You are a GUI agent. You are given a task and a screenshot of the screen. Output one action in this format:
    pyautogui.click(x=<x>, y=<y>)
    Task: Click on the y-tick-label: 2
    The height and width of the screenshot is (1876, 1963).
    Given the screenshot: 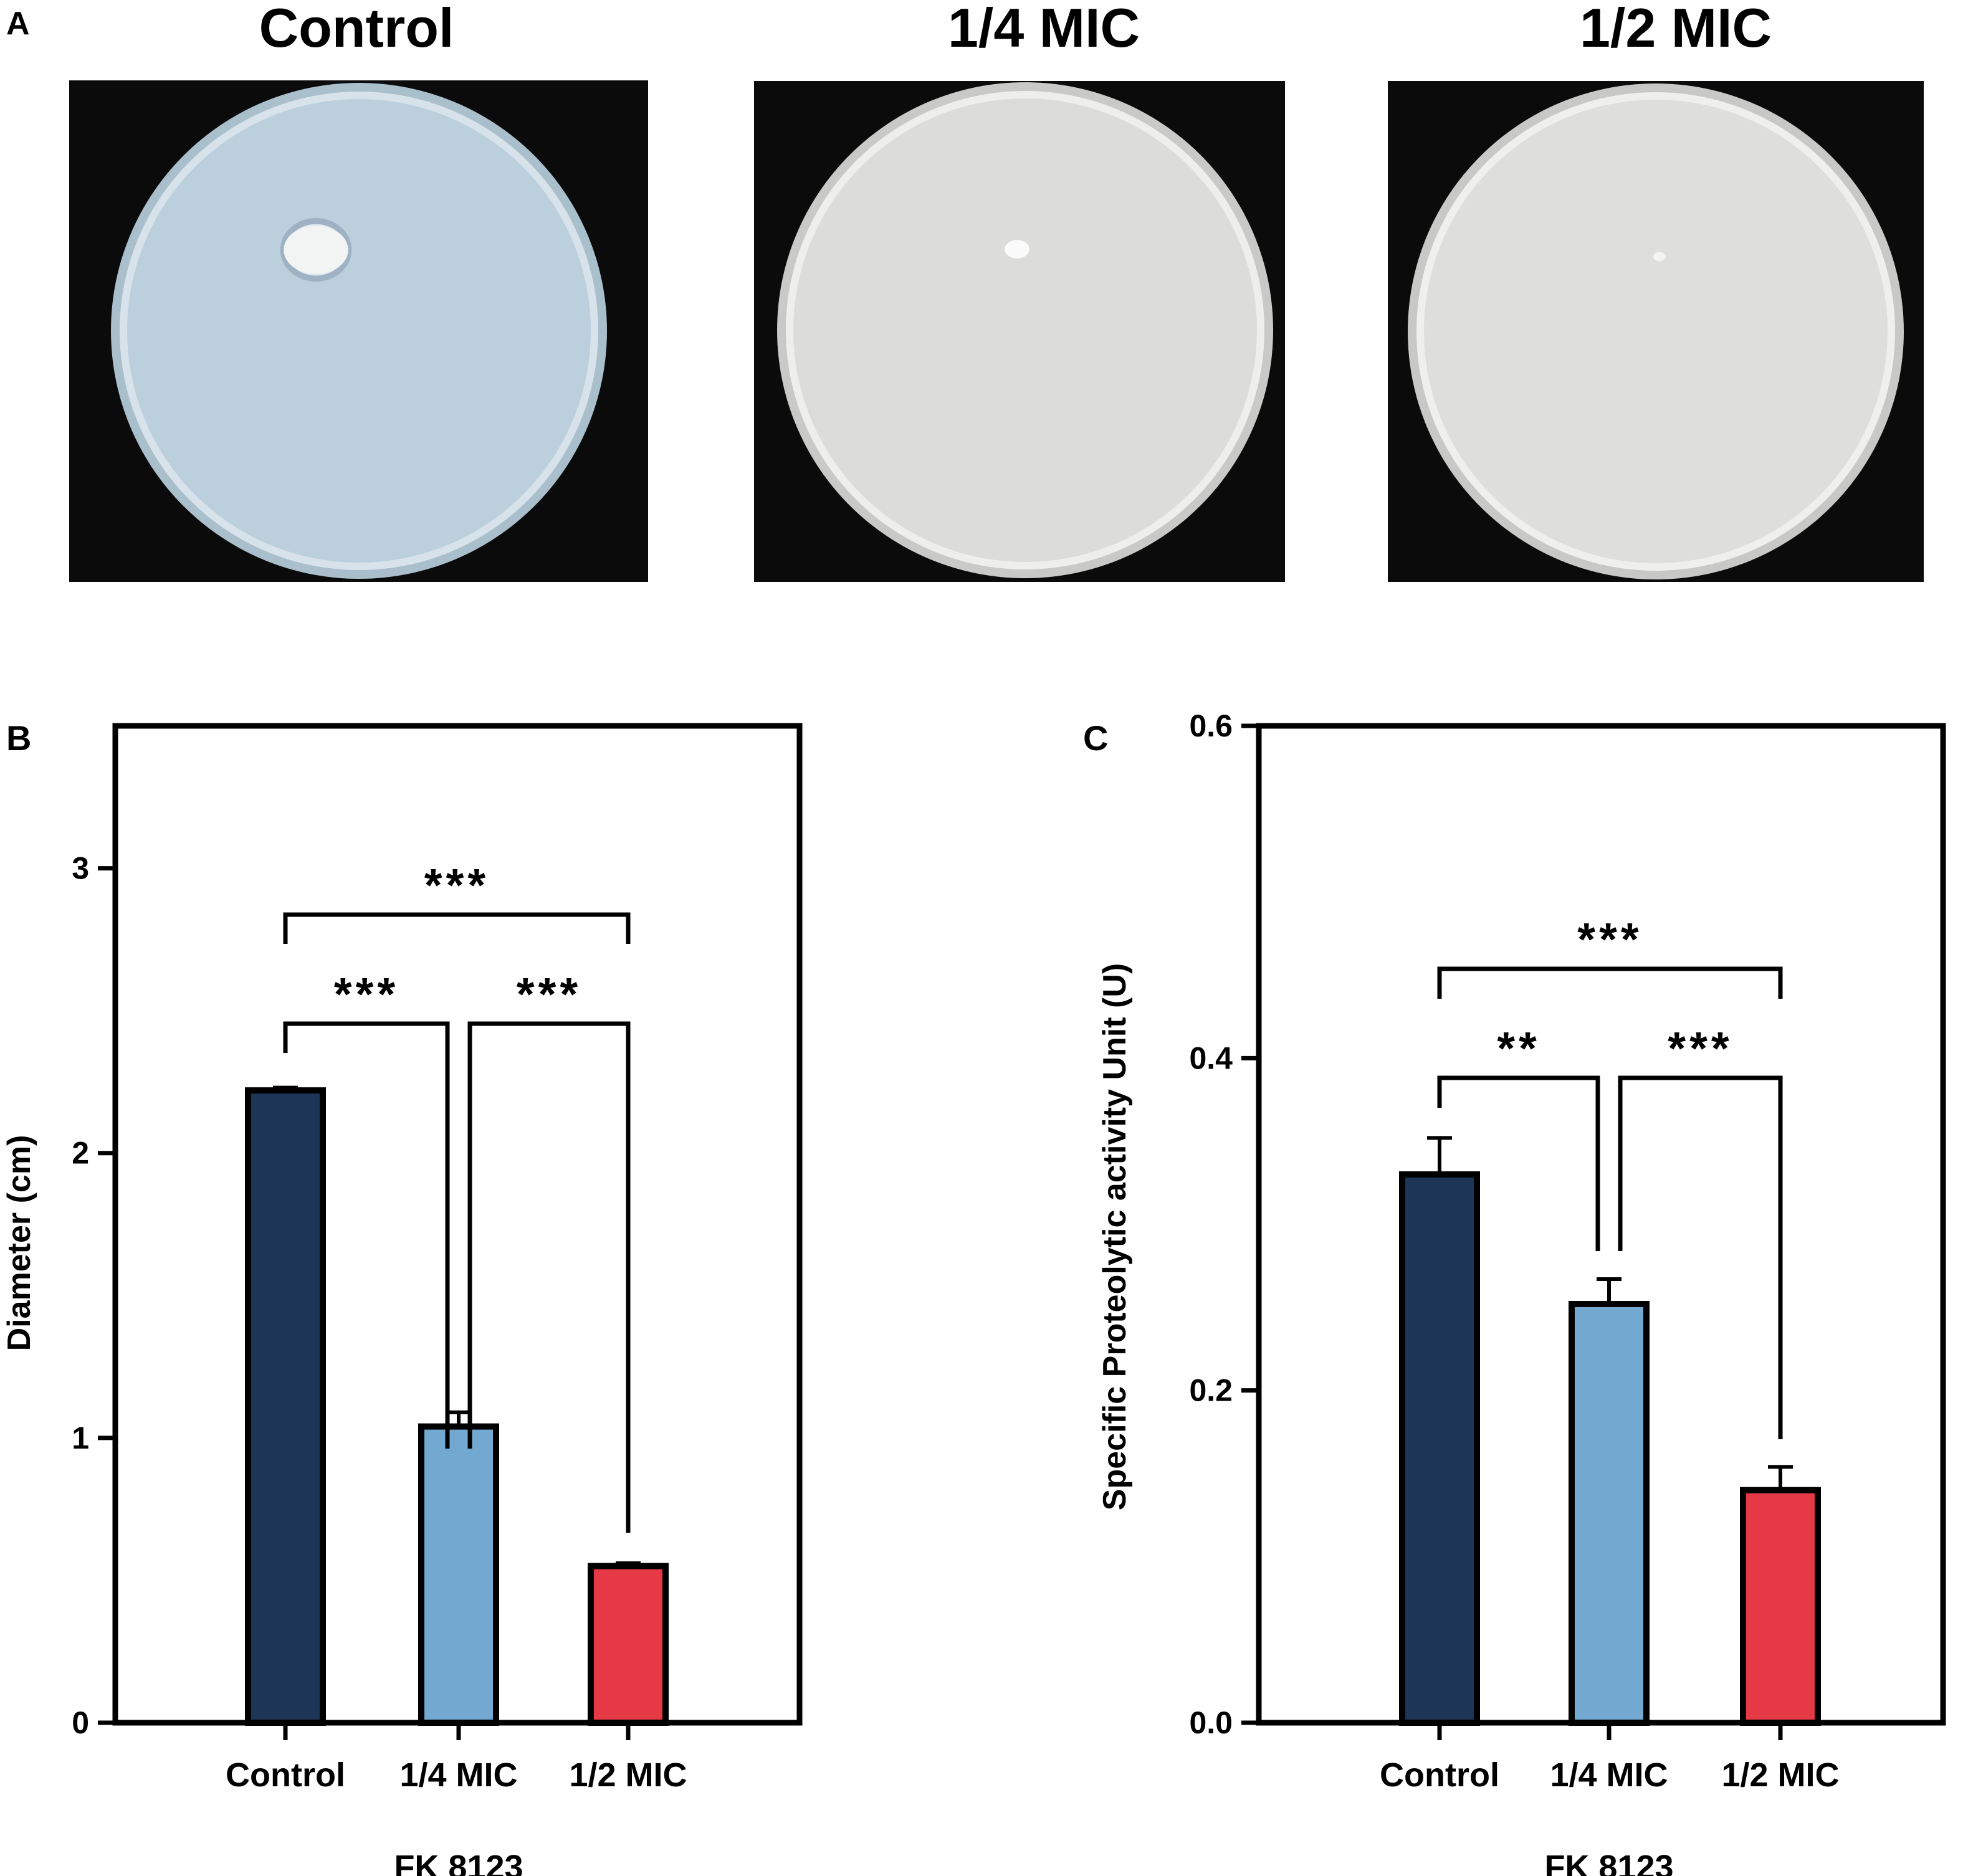 What is the action you would take?
    pyautogui.click(x=80, y=1153)
    